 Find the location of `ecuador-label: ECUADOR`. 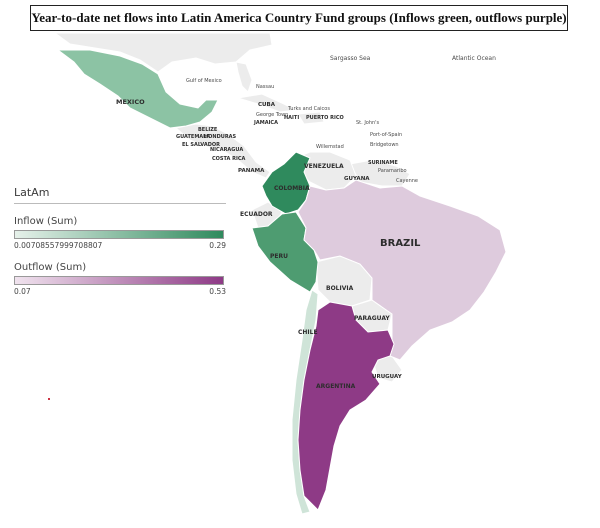

ecuador-label: ECUADOR is located at coordinates (256, 214).